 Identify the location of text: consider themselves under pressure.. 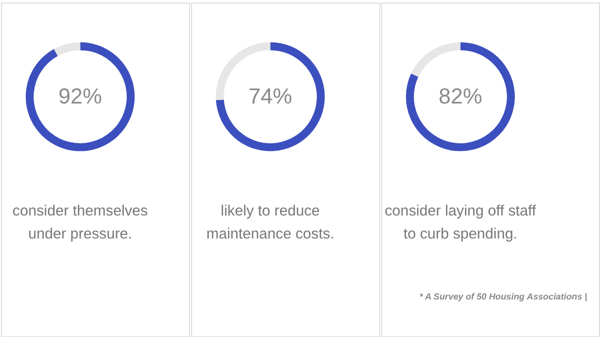
(80, 223).